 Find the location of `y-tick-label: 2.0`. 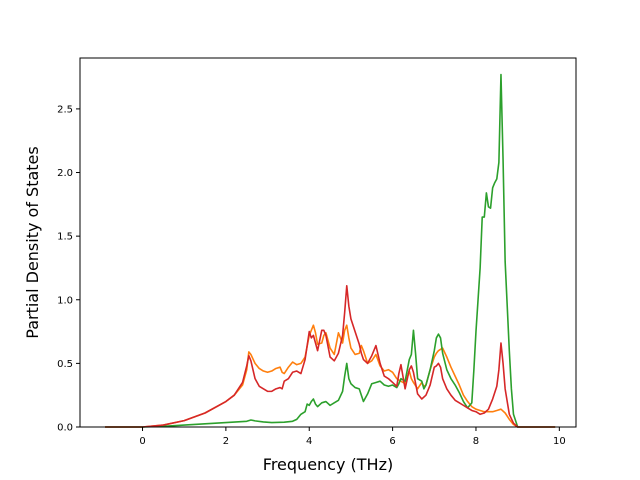

y-tick-label: 2.0 is located at coordinates (65, 173).